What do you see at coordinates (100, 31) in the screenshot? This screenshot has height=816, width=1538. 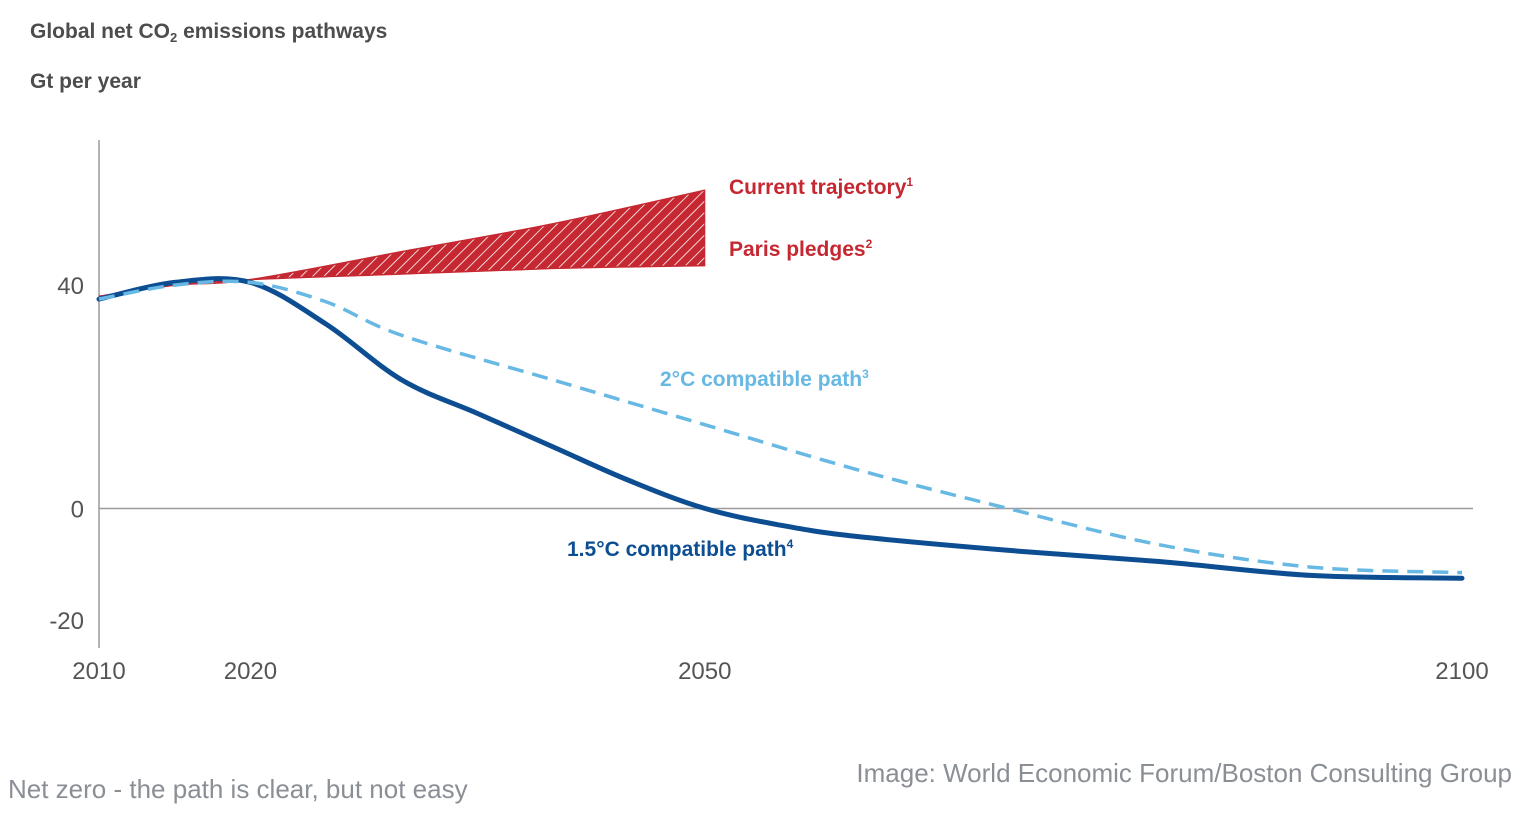 I see `chart-title-prefix: Global net CO` at bounding box center [100, 31].